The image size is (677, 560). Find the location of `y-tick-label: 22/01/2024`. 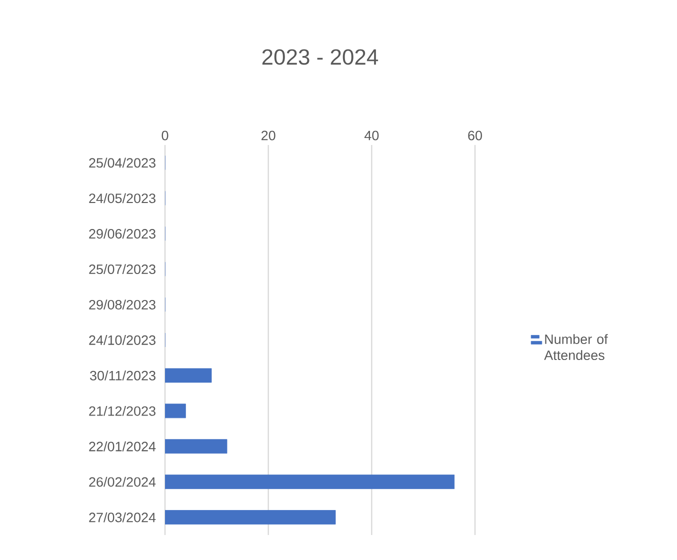

y-tick-label: 22/01/2024 is located at coordinates (122, 446).